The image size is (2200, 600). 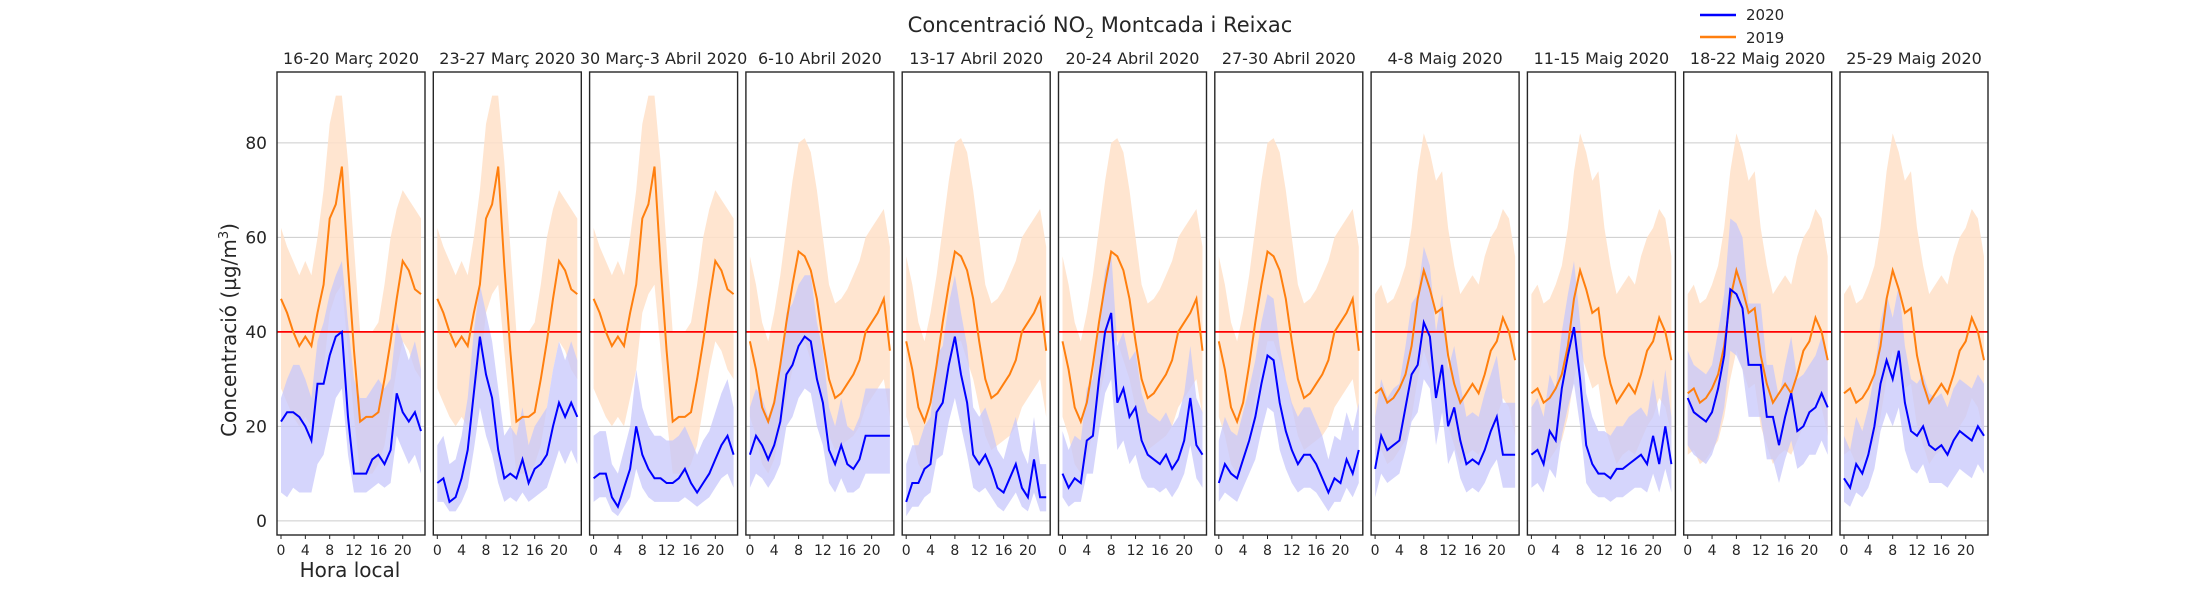 I want to click on panel-title: 27-30 Abril 2020, so click(x=1289, y=58).